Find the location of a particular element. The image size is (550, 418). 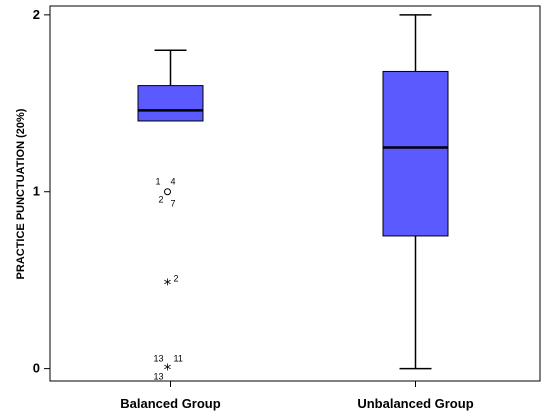

outlier-label: 1 is located at coordinates (157, 182).